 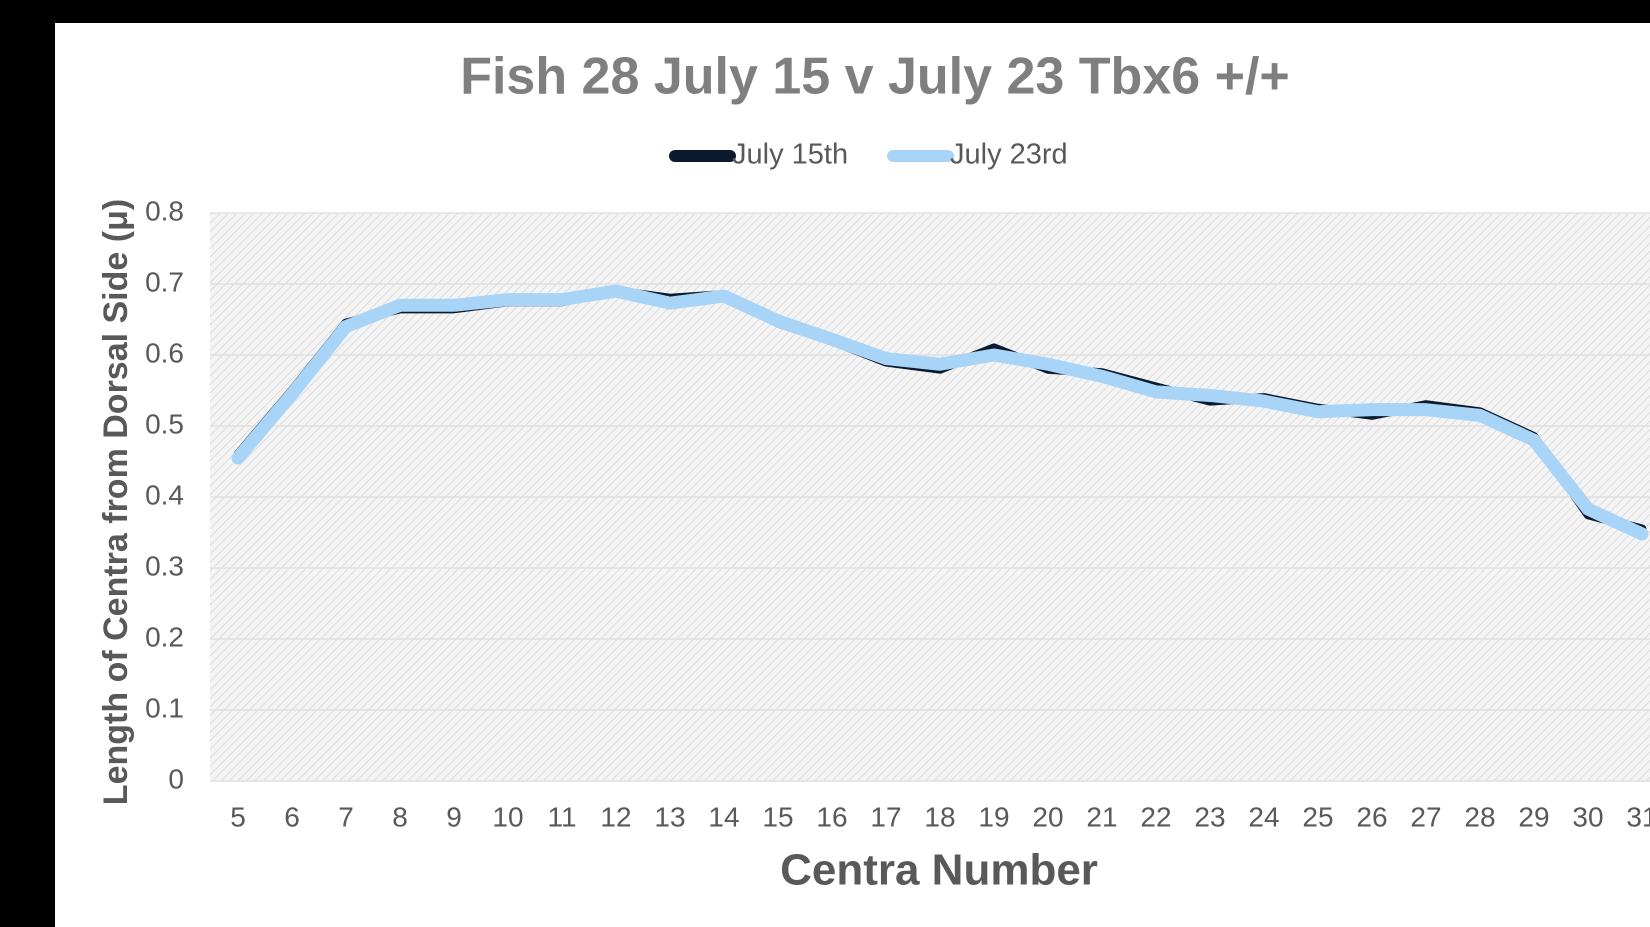 What do you see at coordinates (176, 778) in the screenshot?
I see `y-tick-label: 0` at bounding box center [176, 778].